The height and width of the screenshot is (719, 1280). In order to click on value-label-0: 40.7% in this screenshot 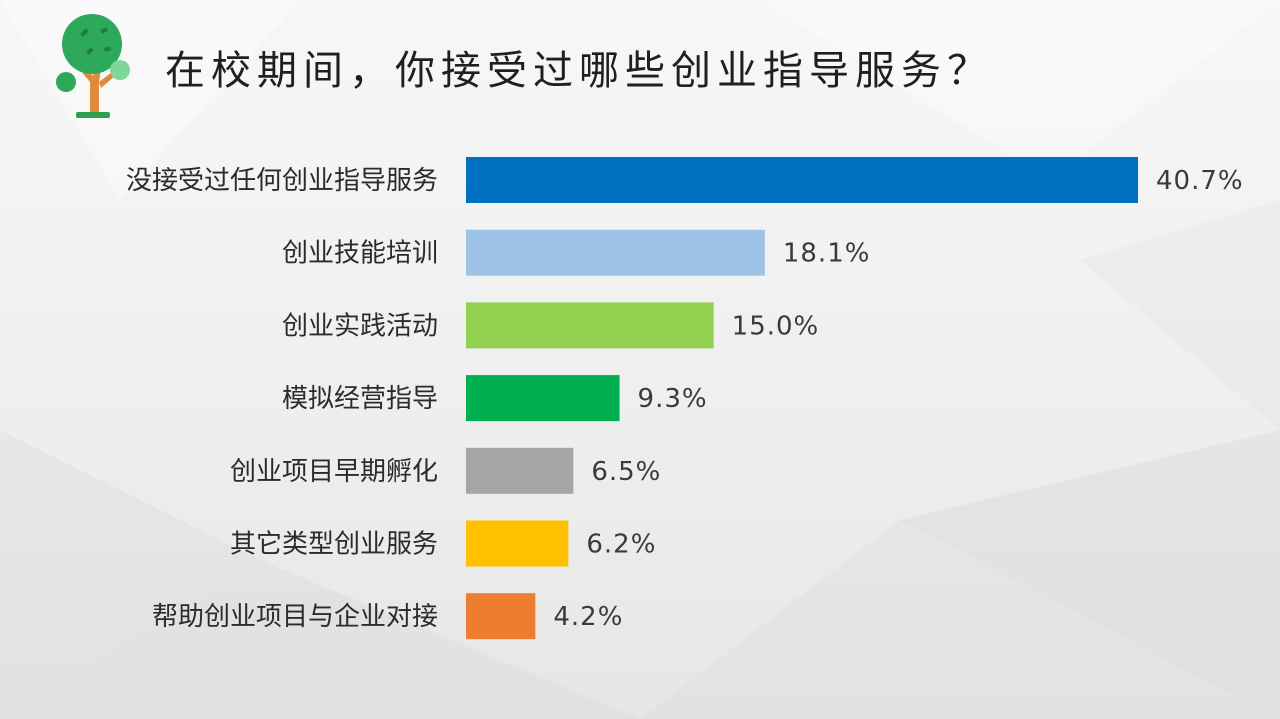, I will do `click(1200, 181)`.